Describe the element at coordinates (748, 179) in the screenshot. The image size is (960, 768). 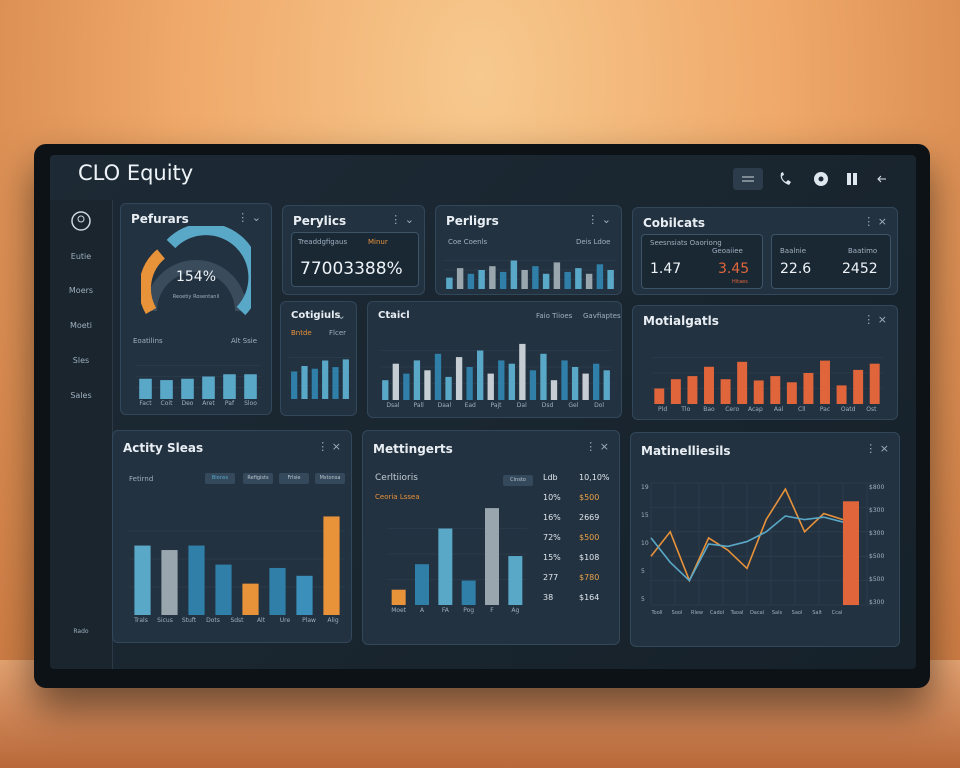
I see `menu-button` at that location.